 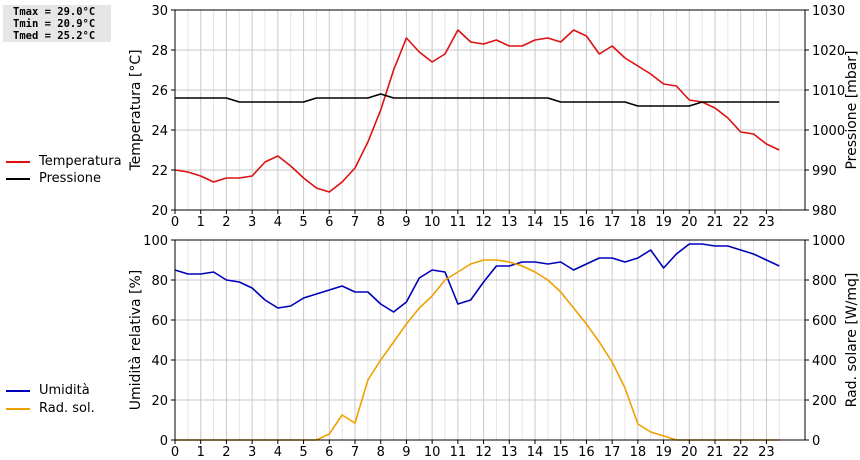 What do you see at coordinates (67, 408) in the screenshot?
I see `legend-label-rad-sol: Rad. sol.` at bounding box center [67, 408].